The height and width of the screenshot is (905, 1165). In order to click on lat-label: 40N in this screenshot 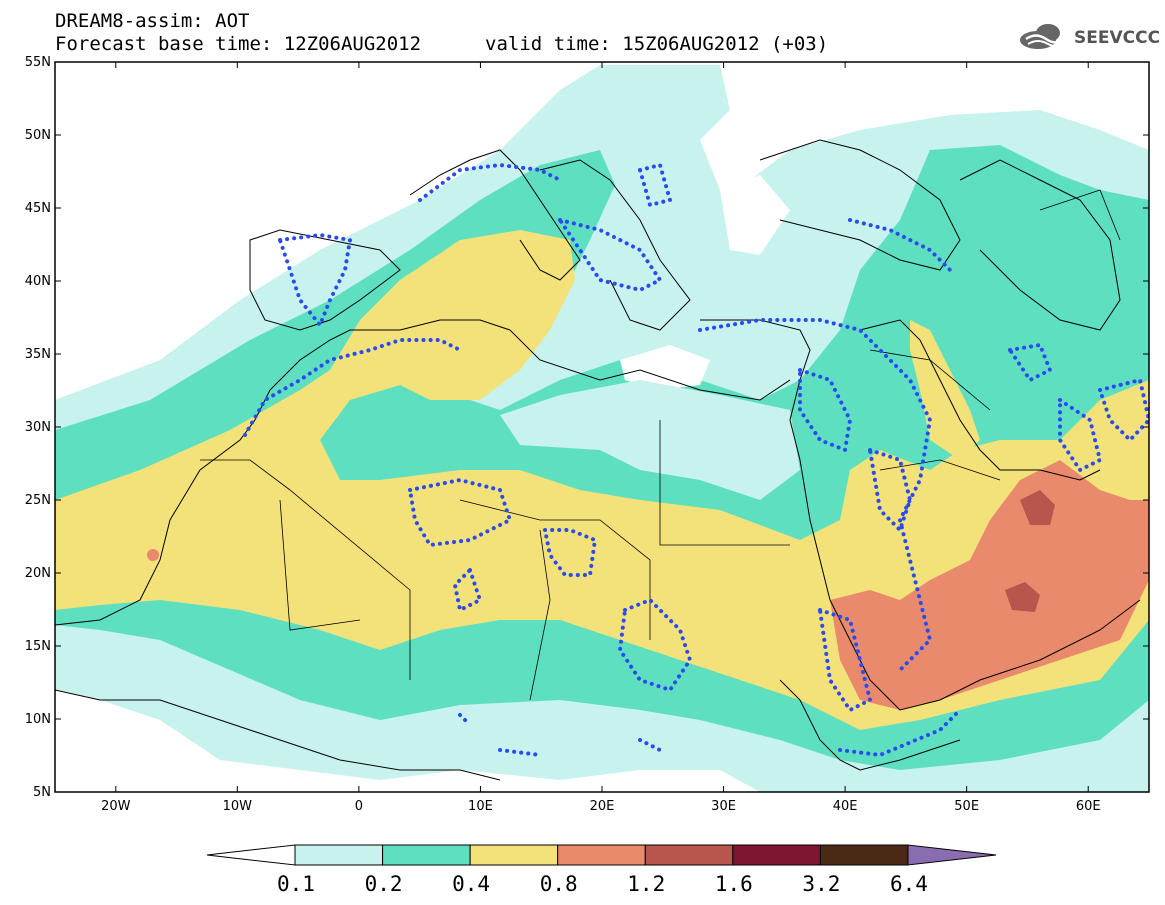, I will do `click(38, 281)`.